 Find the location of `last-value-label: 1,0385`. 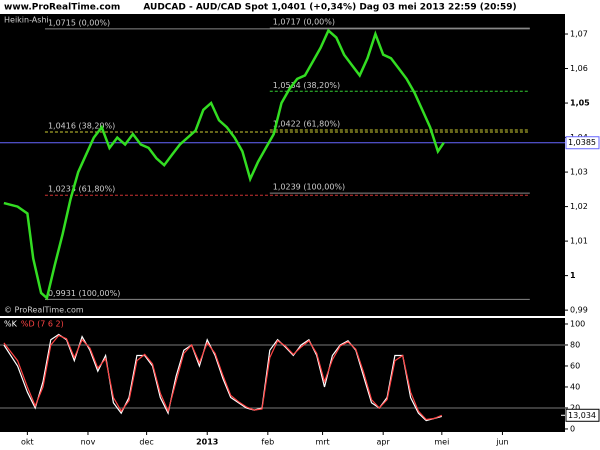

last-value-label: 1,0385 is located at coordinates (582, 142).